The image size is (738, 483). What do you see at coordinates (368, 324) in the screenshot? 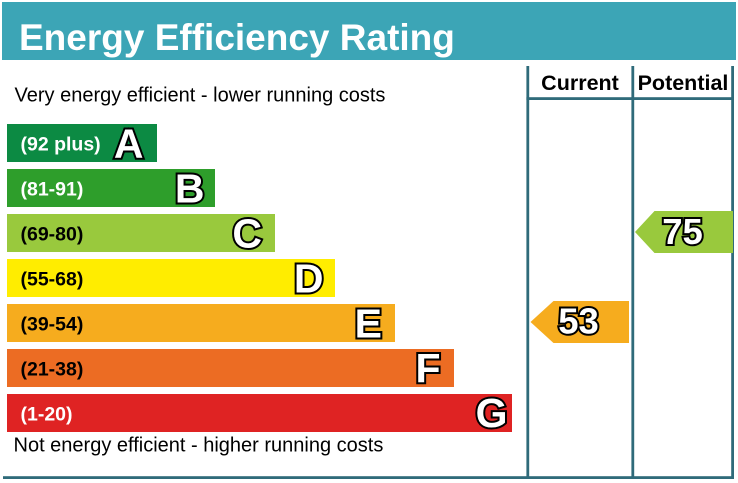
I see `svg-text: E` at bounding box center [368, 324].